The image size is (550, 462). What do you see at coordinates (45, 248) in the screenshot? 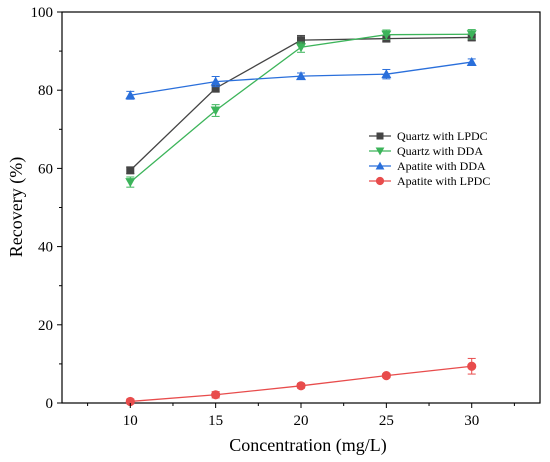
I see `y-tick-label: 40` at bounding box center [45, 248].